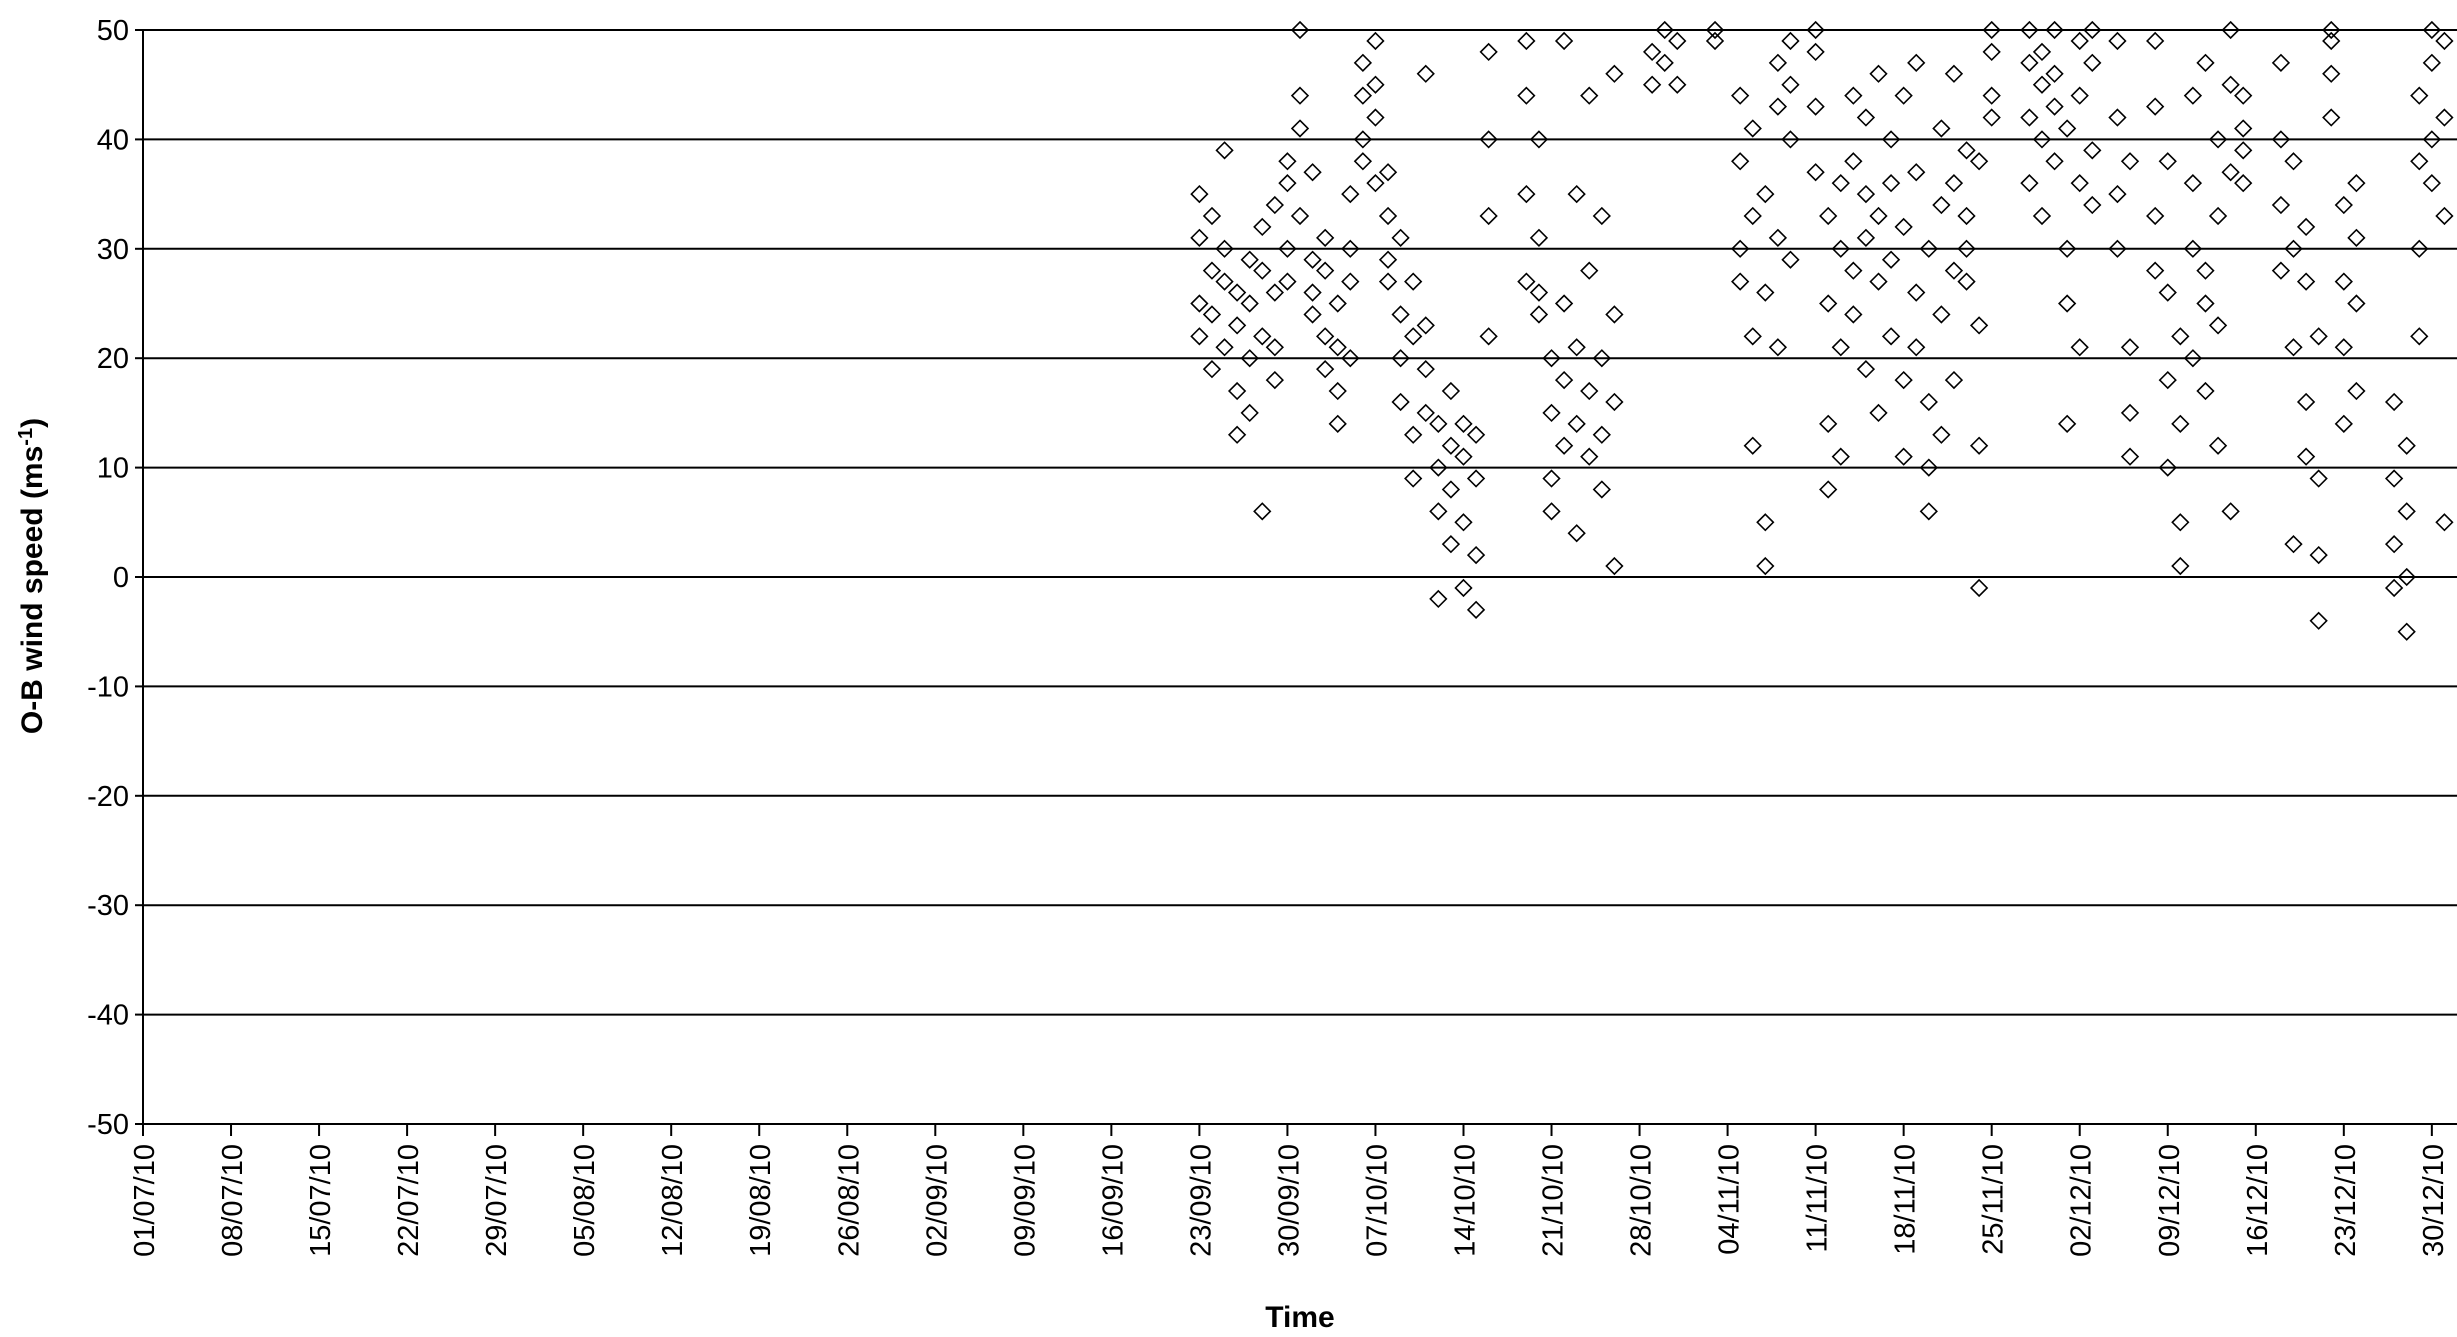 This screenshot has width=2457, height=1337. What do you see at coordinates (321, 1200) in the screenshot?
I see `x-tick-label: 15/07/10` at bounding box center [321, 1200].